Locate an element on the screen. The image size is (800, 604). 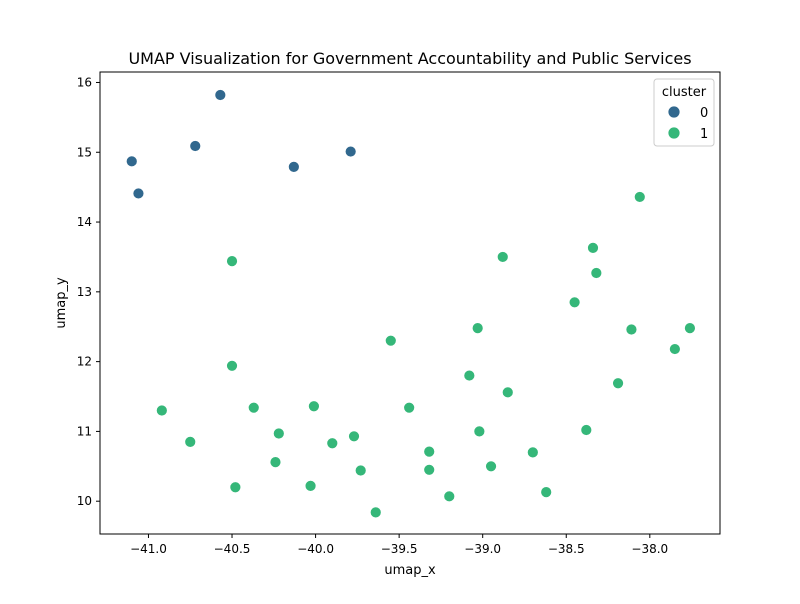
legend-label: 0 is located at coordinates (704, 113).